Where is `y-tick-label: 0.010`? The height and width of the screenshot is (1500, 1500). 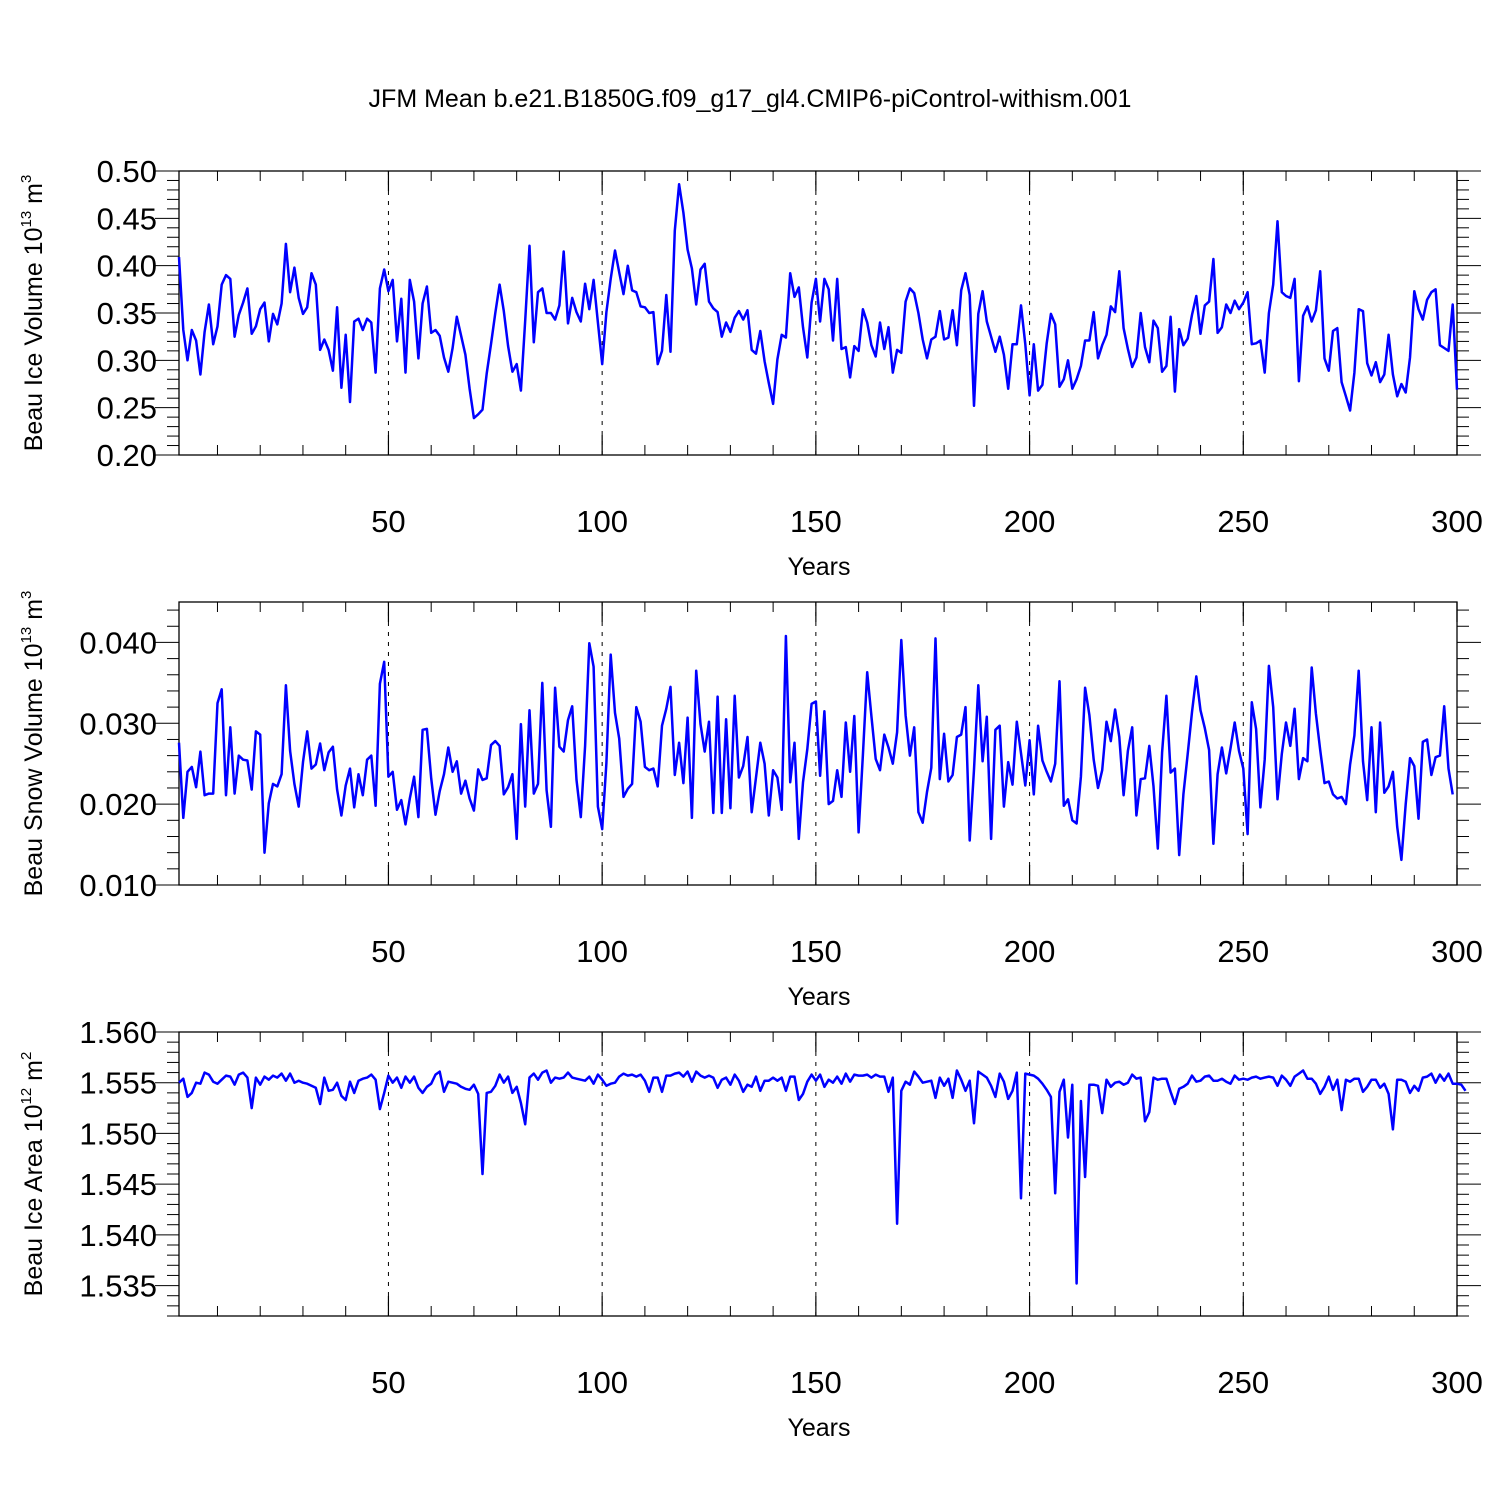
y-tick-label: 0.010 is located at coordinates (118, 885).